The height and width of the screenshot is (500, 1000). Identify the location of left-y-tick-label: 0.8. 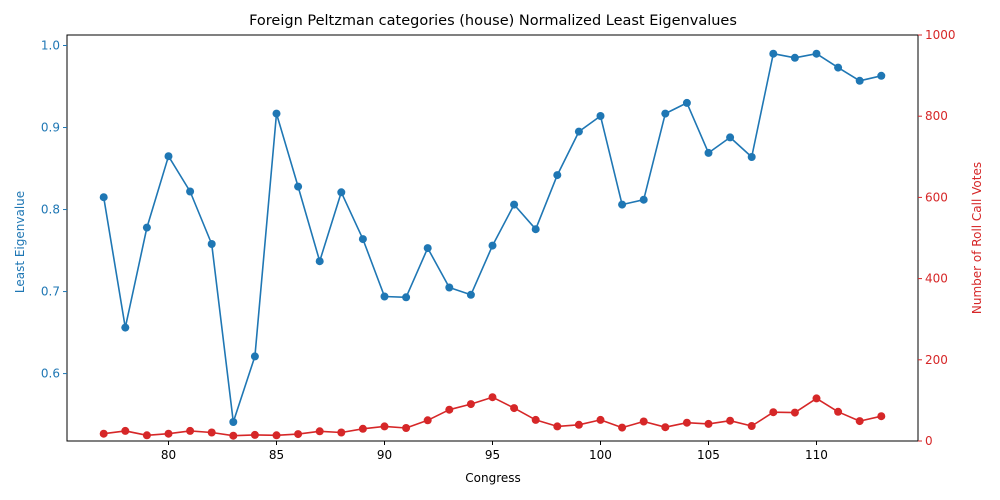
(50, 210).